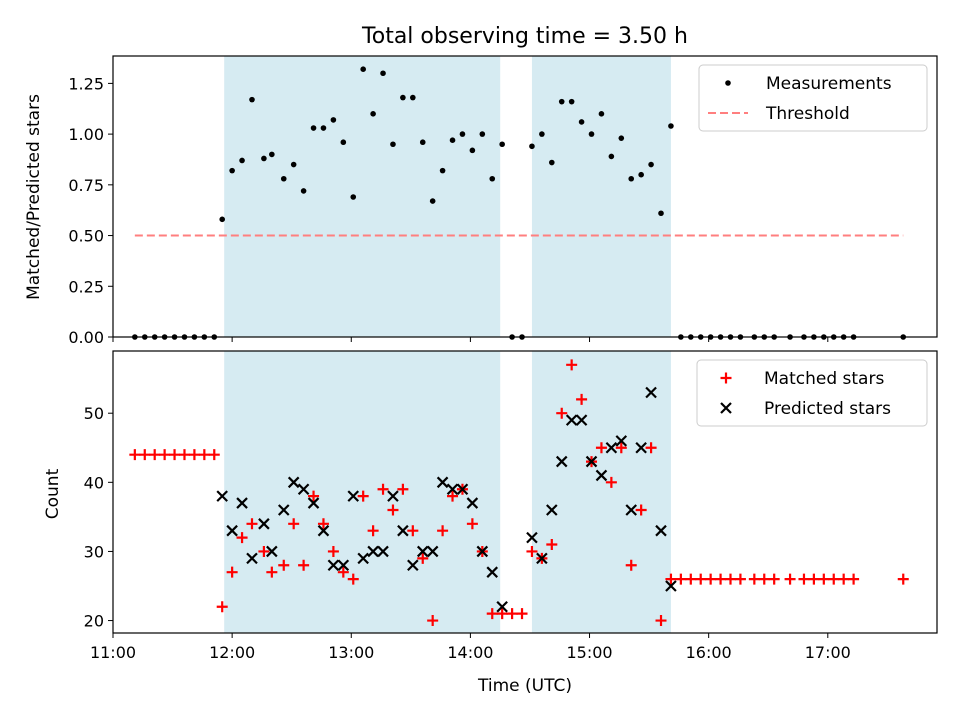  Describe the element at coordinates (813, 98) in the screenshot. I see `top-legend-box` at that location.